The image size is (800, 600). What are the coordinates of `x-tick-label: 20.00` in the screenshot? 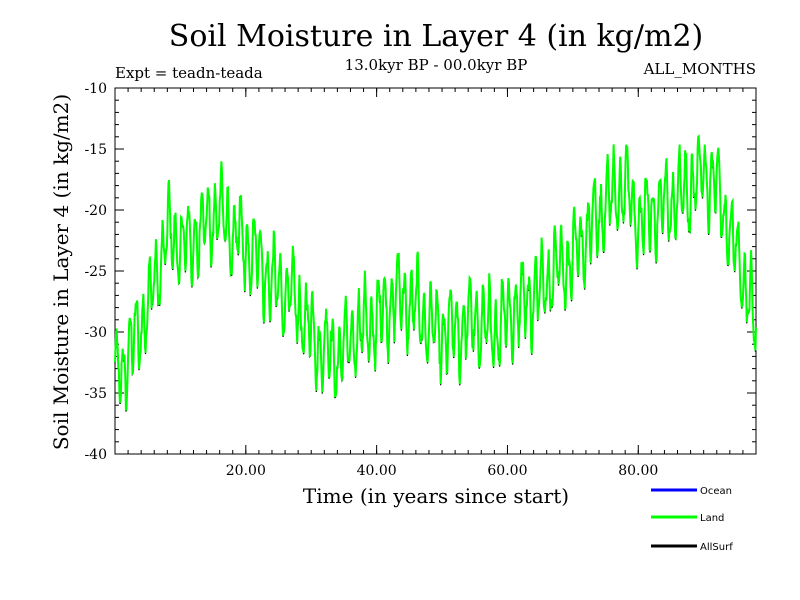 It's located at (246, 471).